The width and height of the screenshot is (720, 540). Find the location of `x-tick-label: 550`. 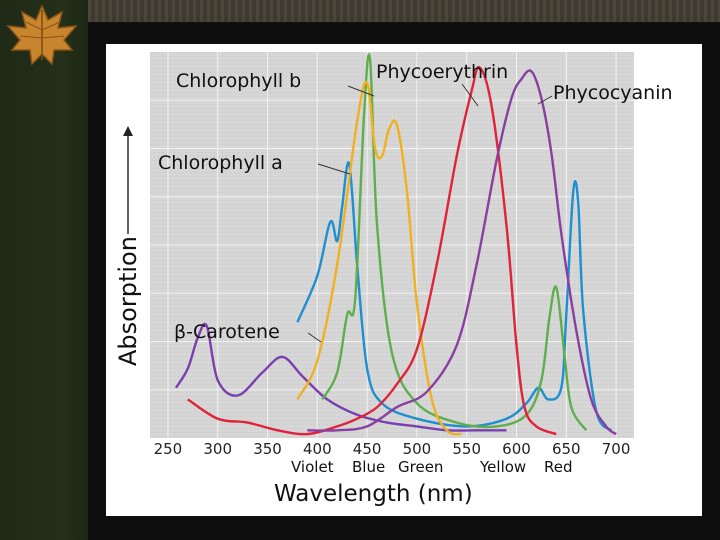

x-tick-label: 550 is located at coordinates (466, 449).